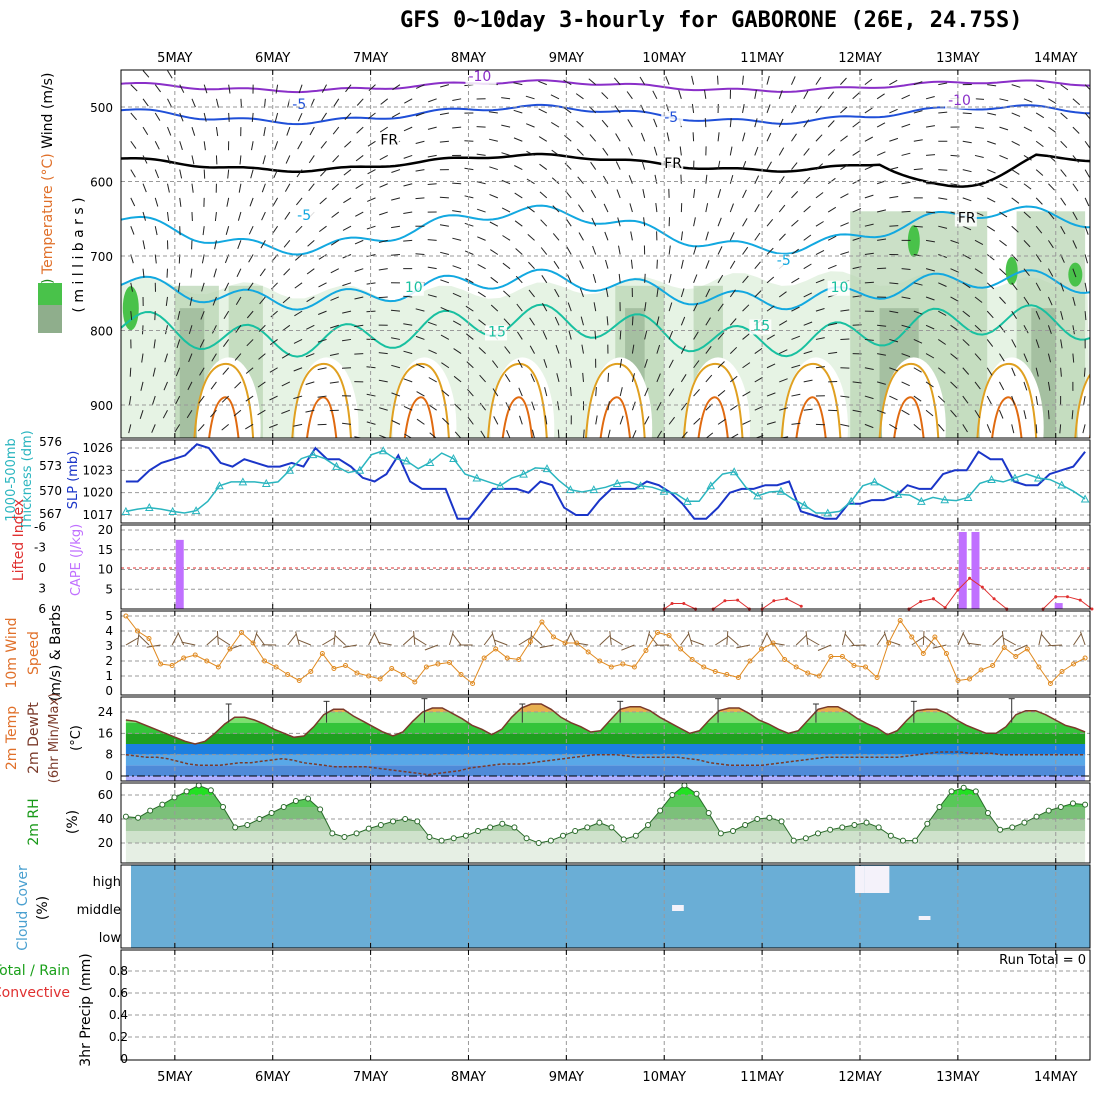  Describe the element at coordinates (784, 261) in the screenshot. I see `contour-label: -5` at that location.